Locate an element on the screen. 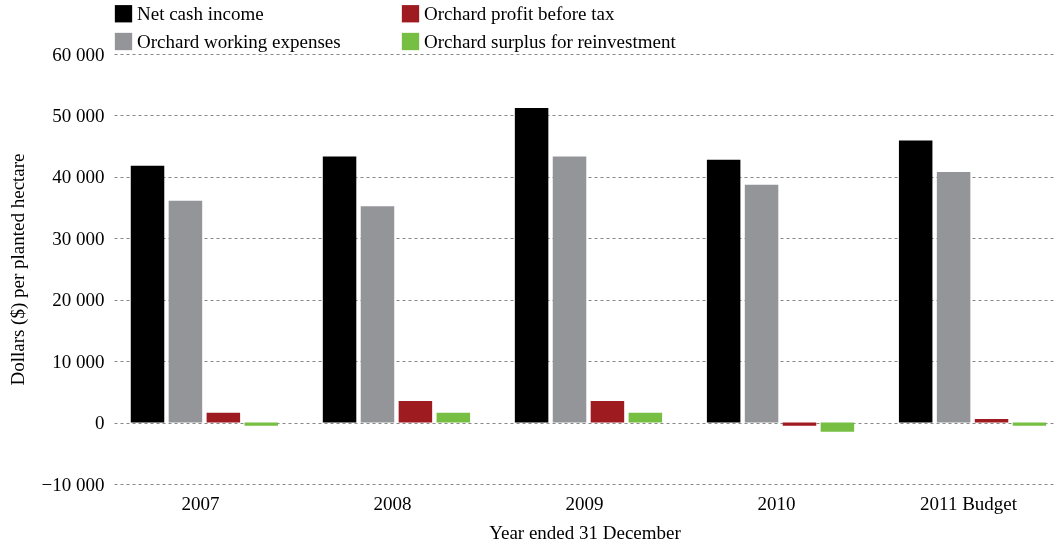  legend-label: Orchard working expenses is located at coordinates (239, 41).